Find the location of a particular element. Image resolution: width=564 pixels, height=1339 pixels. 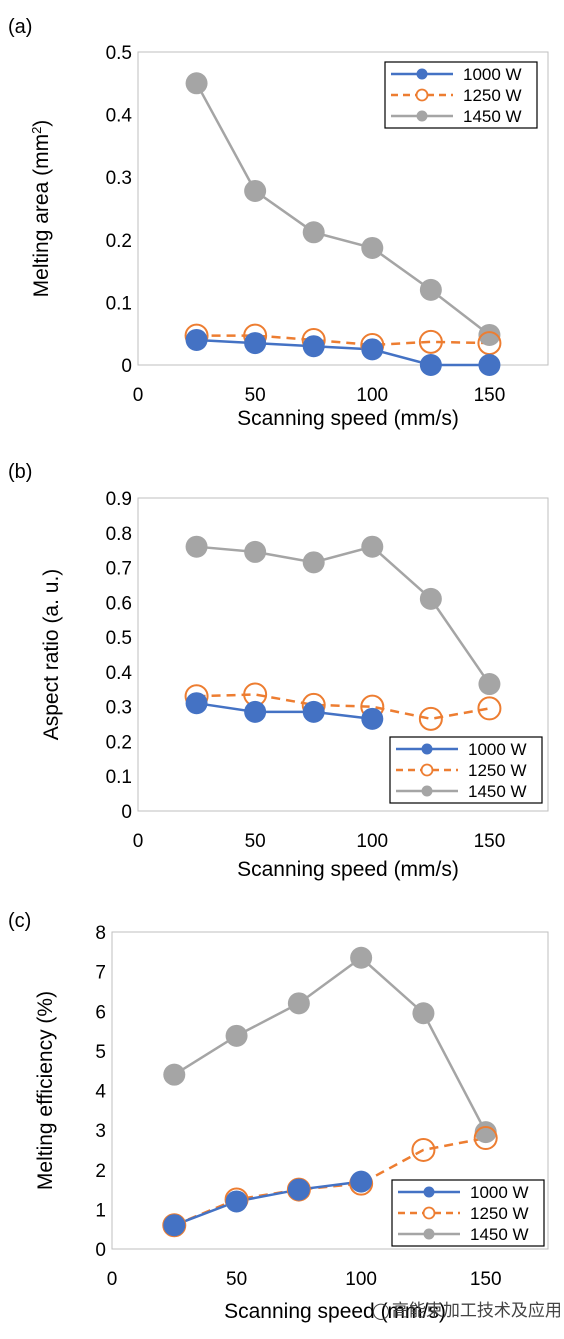

y-tick-label: 1 is located at coordinates (100, 1210).